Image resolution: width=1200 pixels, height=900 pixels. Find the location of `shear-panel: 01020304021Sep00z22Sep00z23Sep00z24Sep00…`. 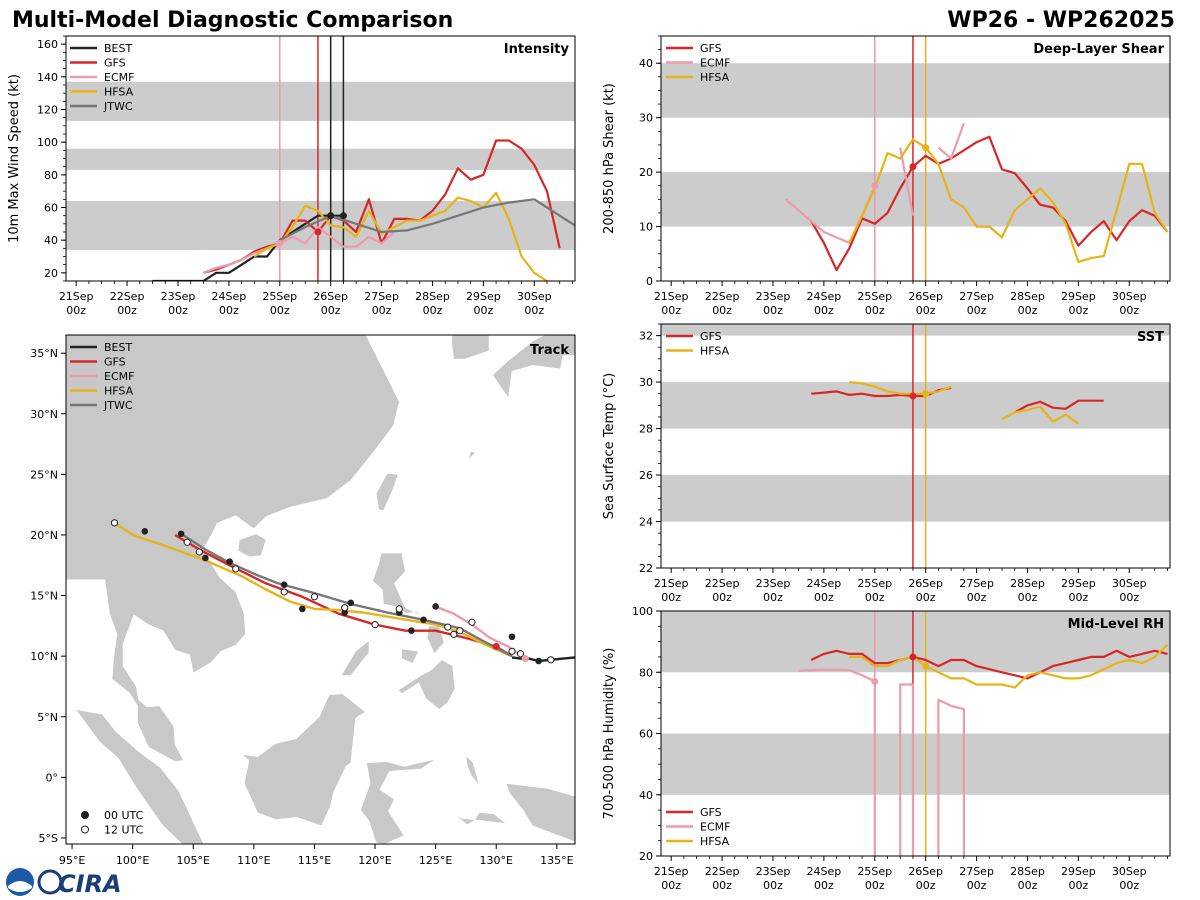

shear-panel: 01020304021Sep00z22Sep00z23Sep00z24Sep00… is located at coordinates (886, 176).